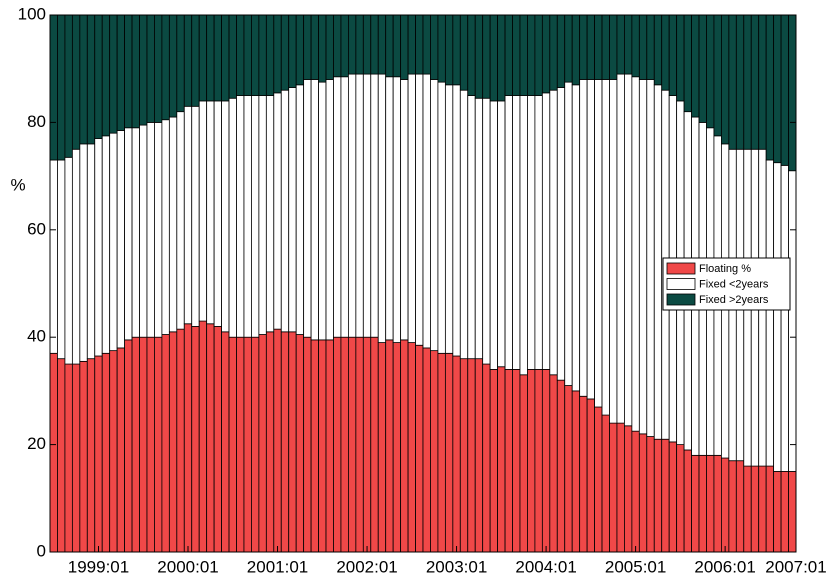 This screenshot has width=835, height=587. Describe the element at coordinates (366, 566) in the screenshot. I see `x-tick-label: 2002:01` at that location.